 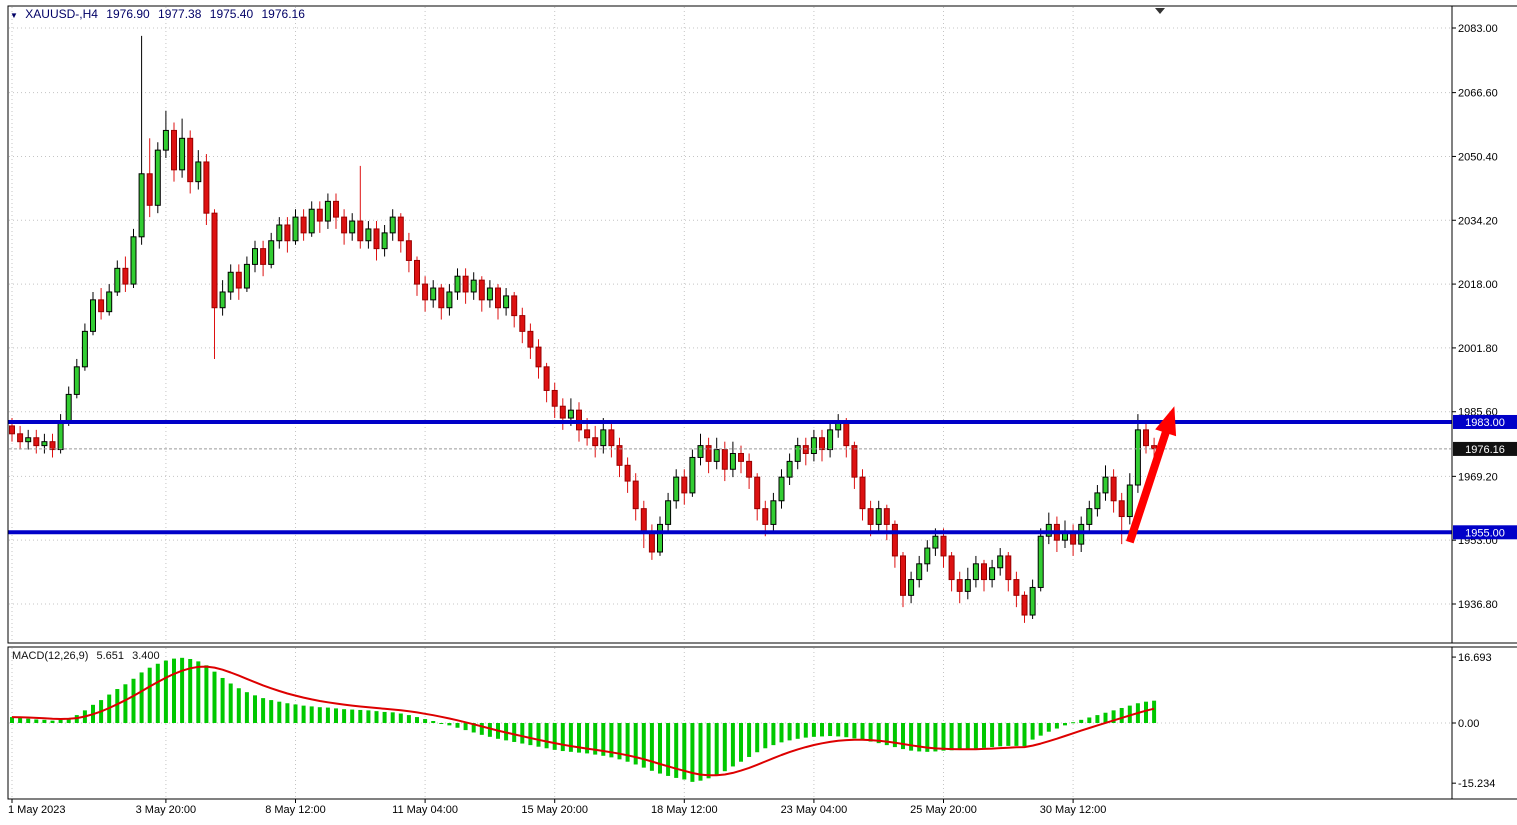 I want to click on time-axis-label: 3 May 20:00, so click(x=166, y=810).